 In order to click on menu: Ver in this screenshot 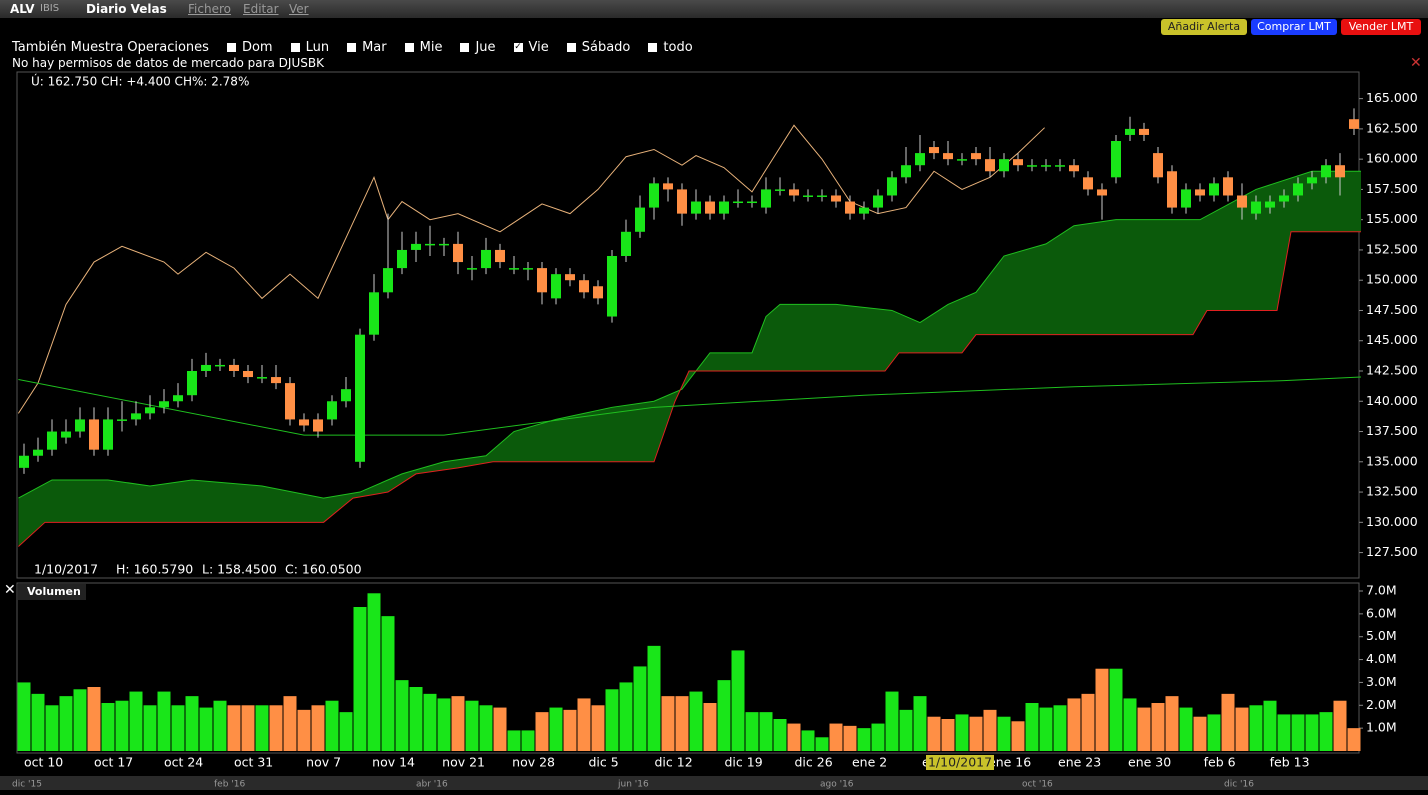, I will do `click(299, 9)`.